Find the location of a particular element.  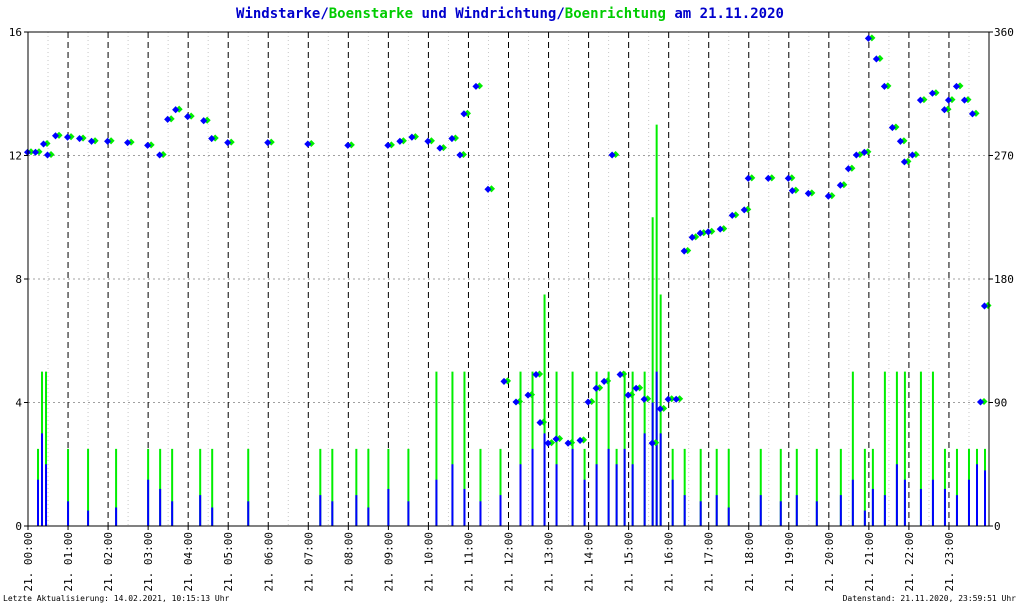

y-right-tick-label: 360 is located at coordinates (1004, 32).